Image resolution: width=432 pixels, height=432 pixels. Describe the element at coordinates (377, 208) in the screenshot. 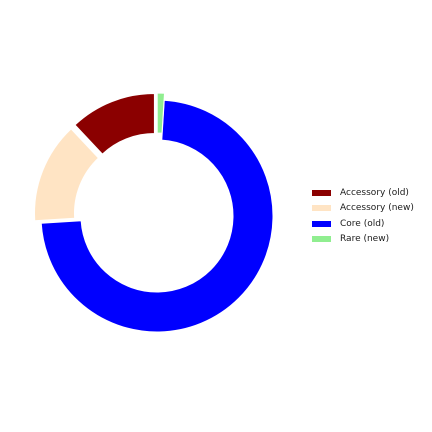

I see `legend-label: Accessory (new)` at that location.